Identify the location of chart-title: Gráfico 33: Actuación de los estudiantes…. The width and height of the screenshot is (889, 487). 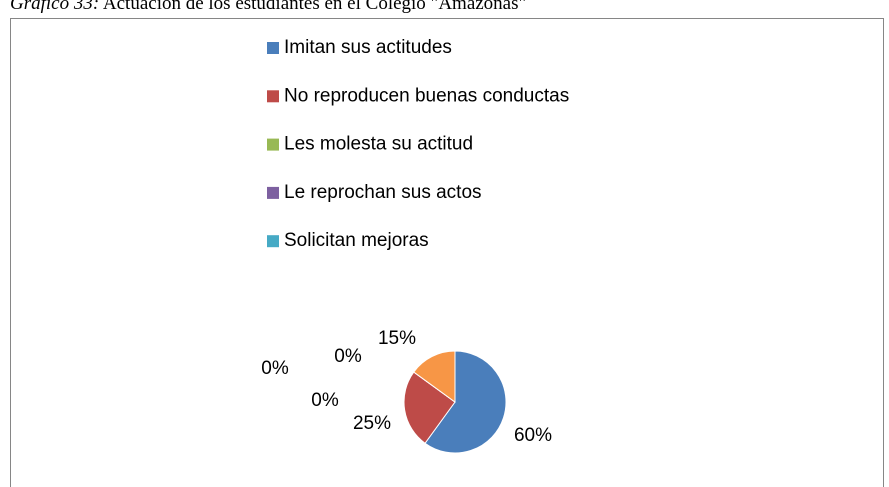
(268, 7).